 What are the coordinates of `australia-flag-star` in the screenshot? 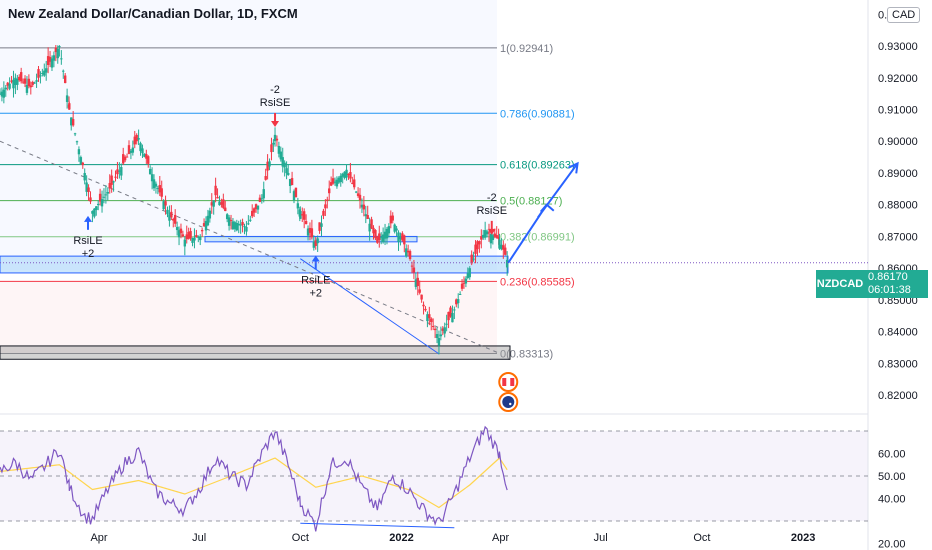 It's located at (510, 404).